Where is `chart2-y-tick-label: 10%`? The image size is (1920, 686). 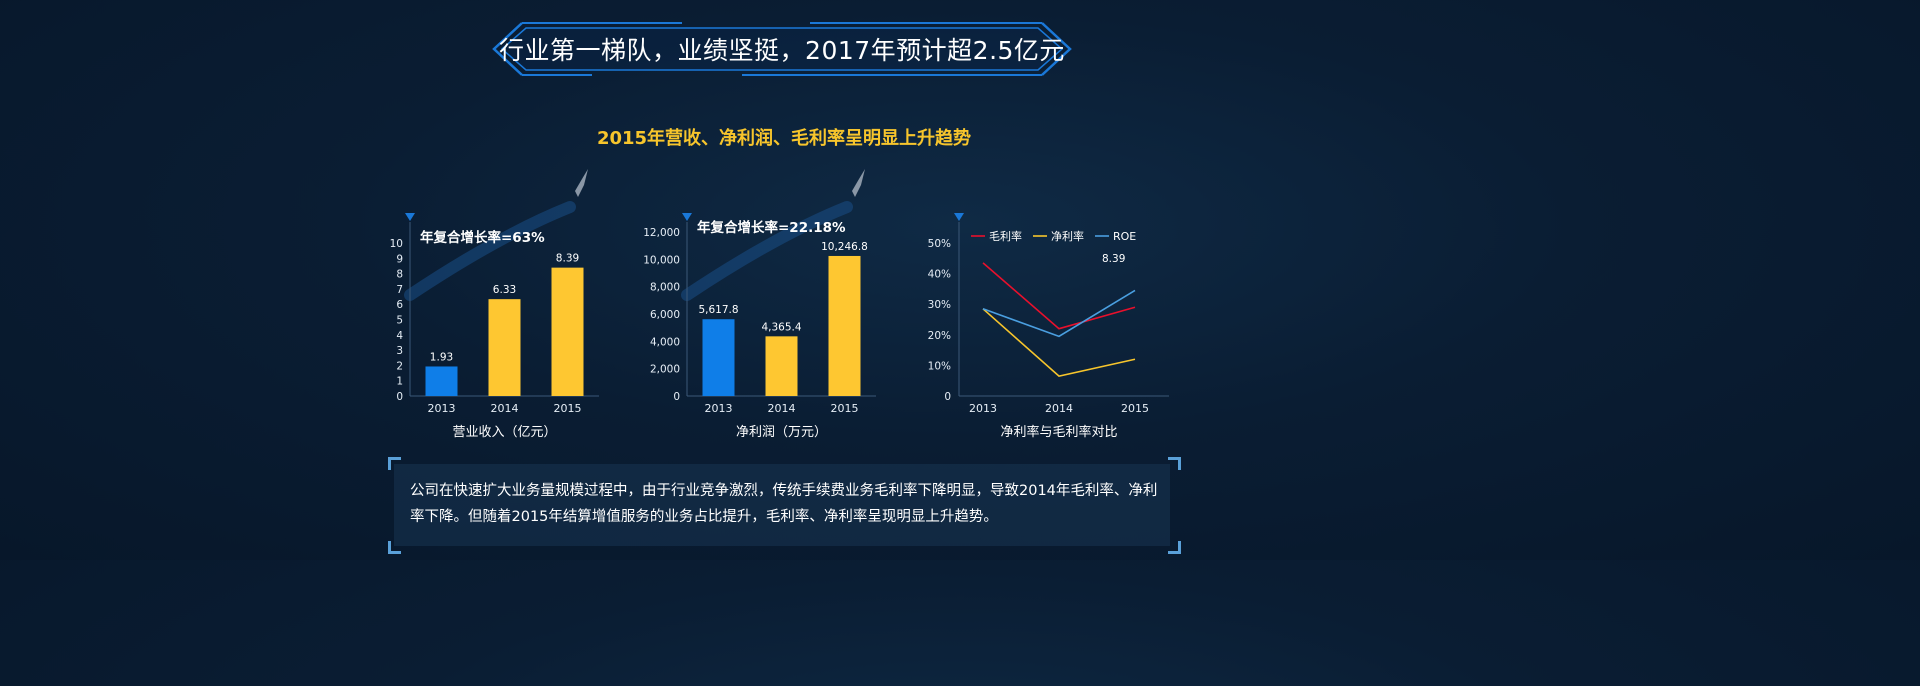 chart2-y-tick-label: 10% is located at coordinates (939, 366).